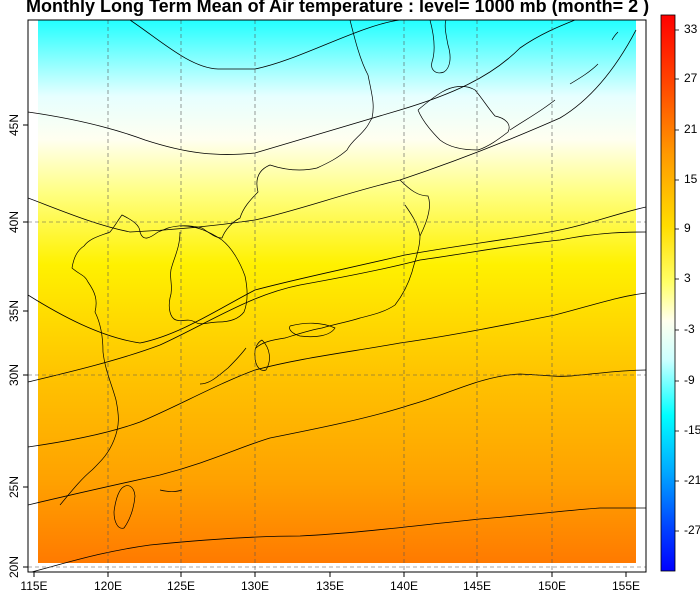 Image resolution: width=700 pixels, height=600 pixels. Describe the element at coordinates (404, 586) in the screenshot. I see `lon-tick-label: 140E` at that location.